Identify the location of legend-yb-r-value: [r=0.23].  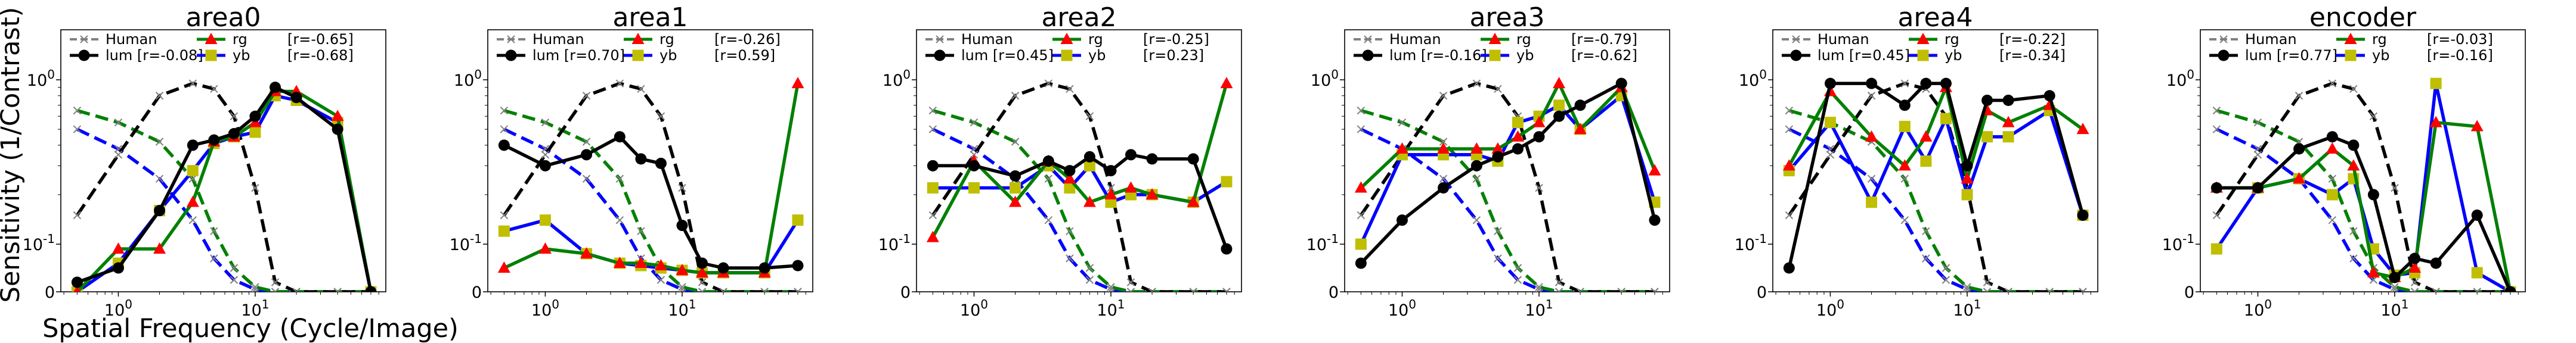
(1174, 56).